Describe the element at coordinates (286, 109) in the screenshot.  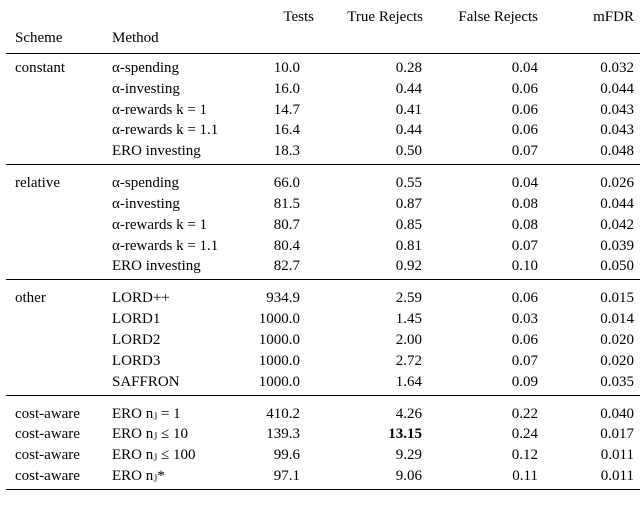
I see `table-cell: 14.7` at that location.